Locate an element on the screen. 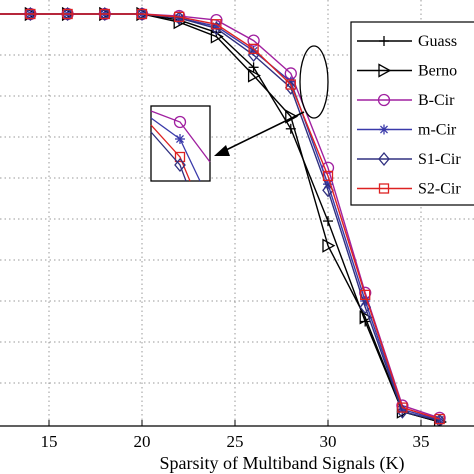  legend-marker-Guass is located at coordinates (384, 41).